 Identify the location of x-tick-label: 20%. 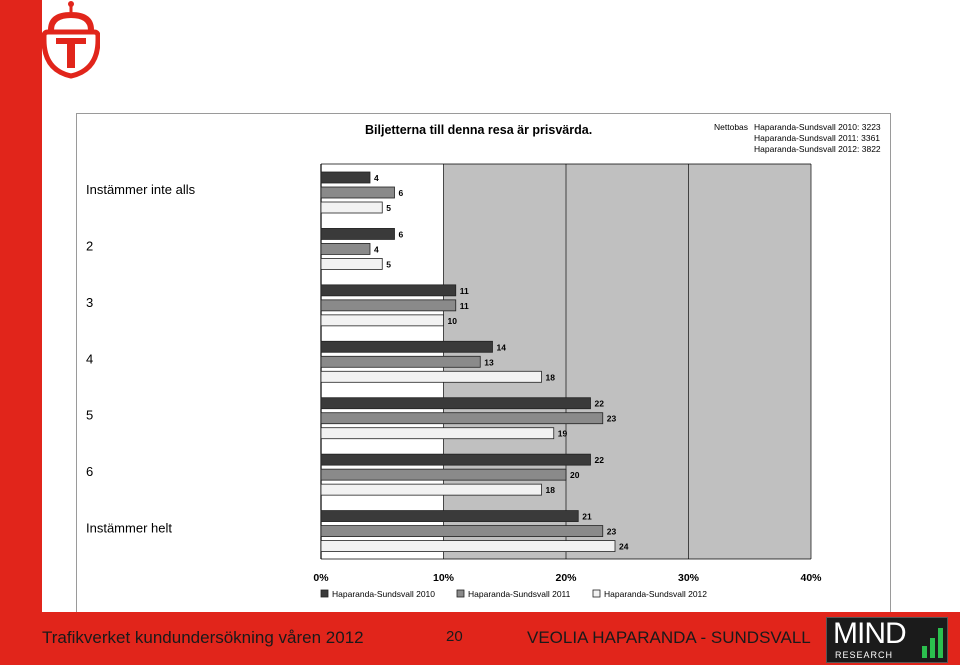
(566, 578).